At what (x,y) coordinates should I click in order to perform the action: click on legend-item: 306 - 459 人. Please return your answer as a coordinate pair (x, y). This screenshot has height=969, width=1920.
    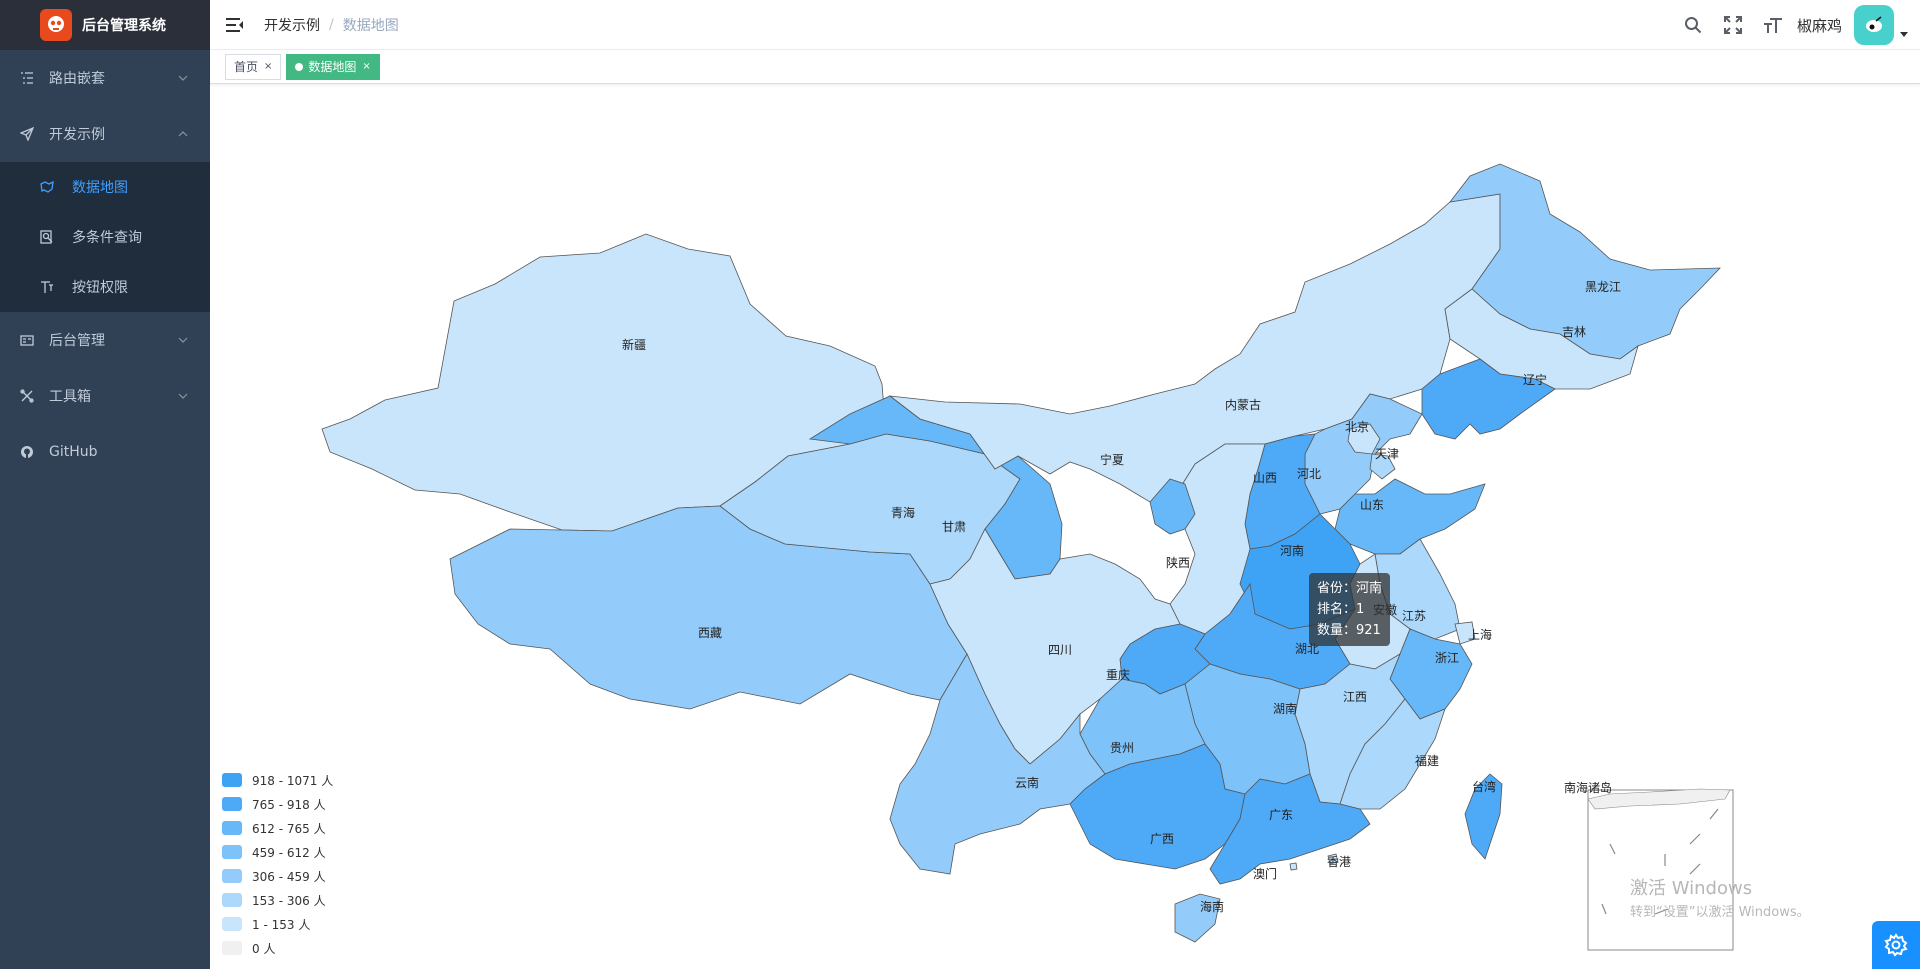
    Looking at the image, I should click on (277, 876).